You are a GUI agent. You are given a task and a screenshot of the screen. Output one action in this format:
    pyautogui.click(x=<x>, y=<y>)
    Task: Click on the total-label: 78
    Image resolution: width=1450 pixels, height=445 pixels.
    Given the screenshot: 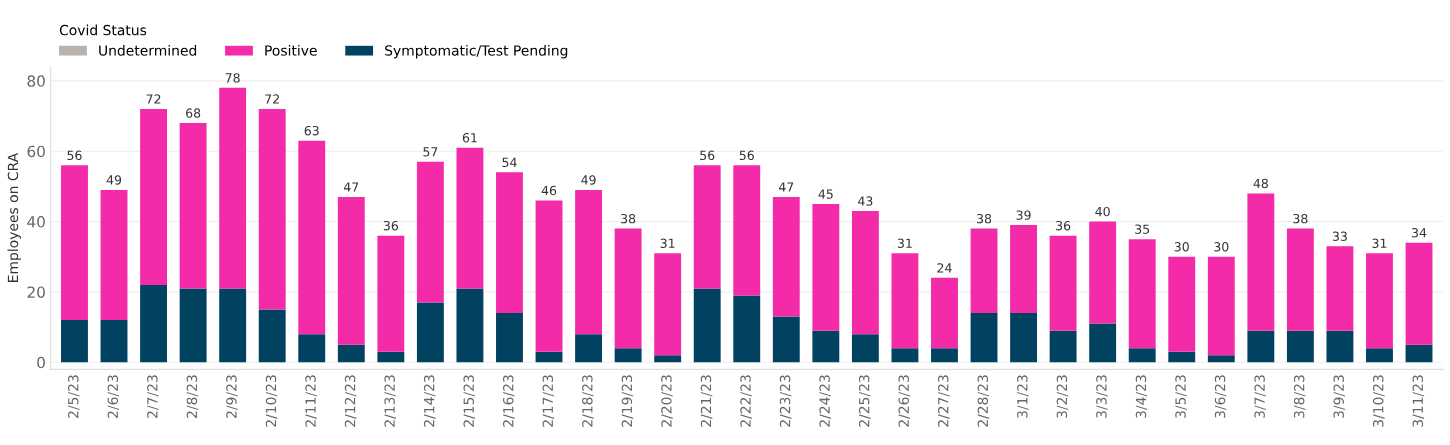 What is the action you would take?
    pyautogui.click(x=232, y=78)
    